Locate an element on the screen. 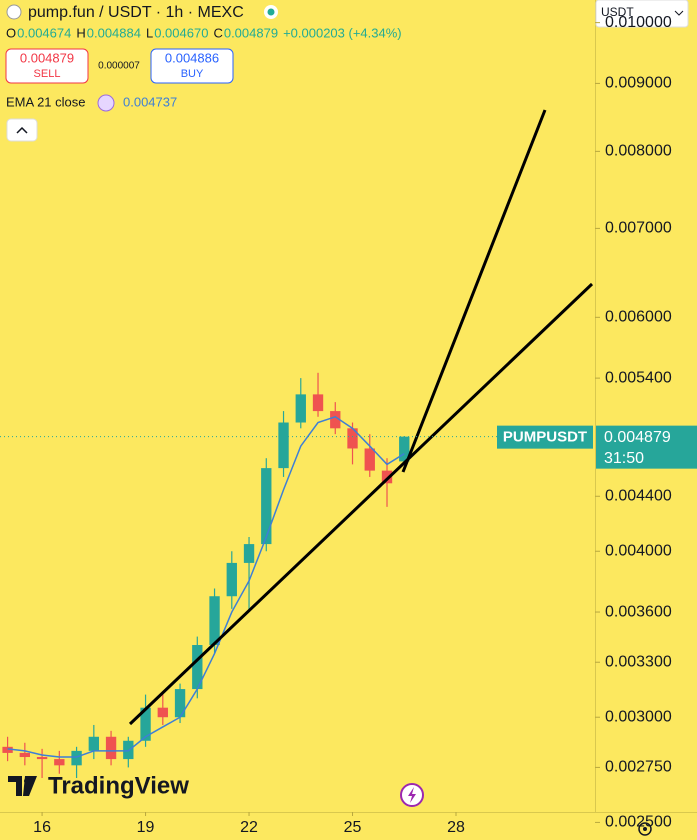 The image size is (697, 840). sell-price: 0.004879 is located at coordinates (47, 57).